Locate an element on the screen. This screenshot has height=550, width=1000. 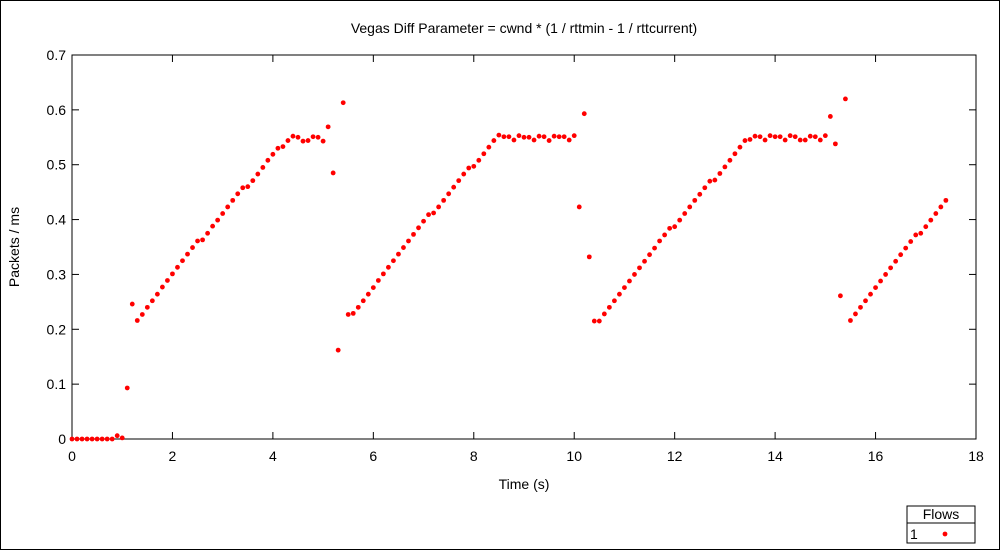
x-tick-label: 2 is located at coordinates (173, 456).